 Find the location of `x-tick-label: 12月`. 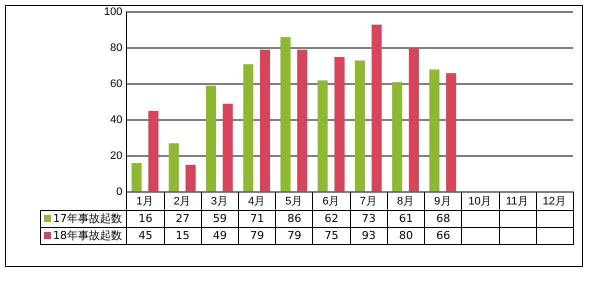

x-tick-label: 12月 is located at coordinates (554, 201).